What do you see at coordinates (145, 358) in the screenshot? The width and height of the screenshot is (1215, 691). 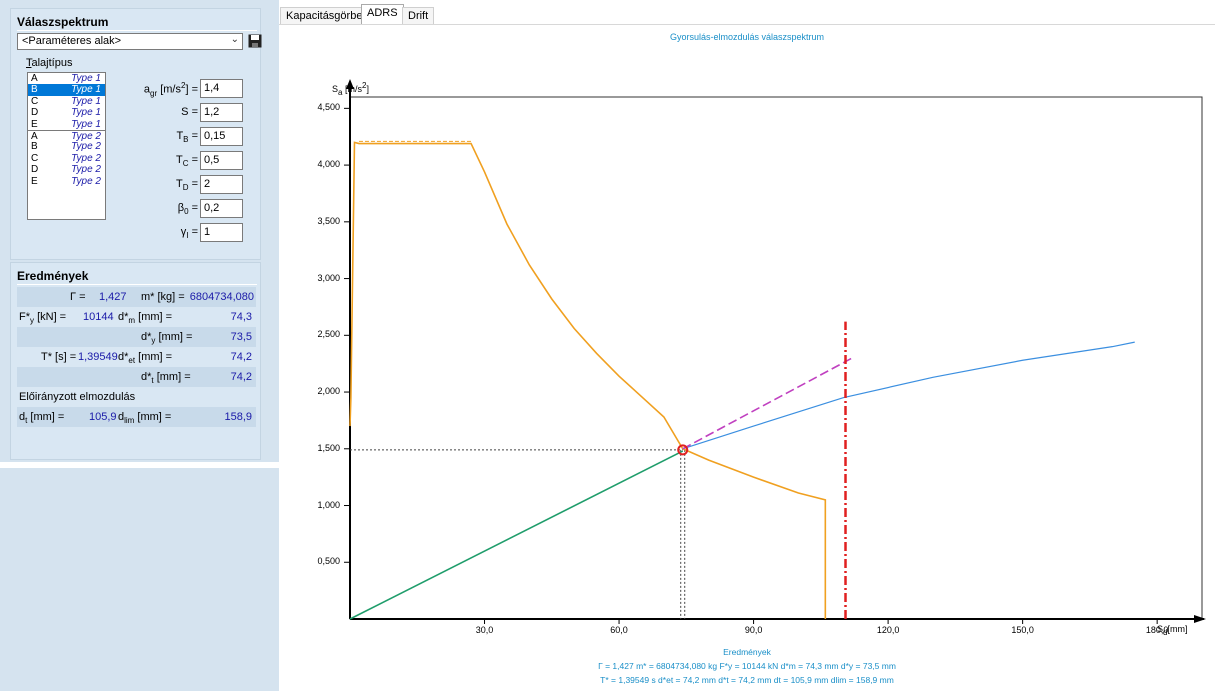 I see `det-label: d*et [mm] =` at bounding box center [145, 358].